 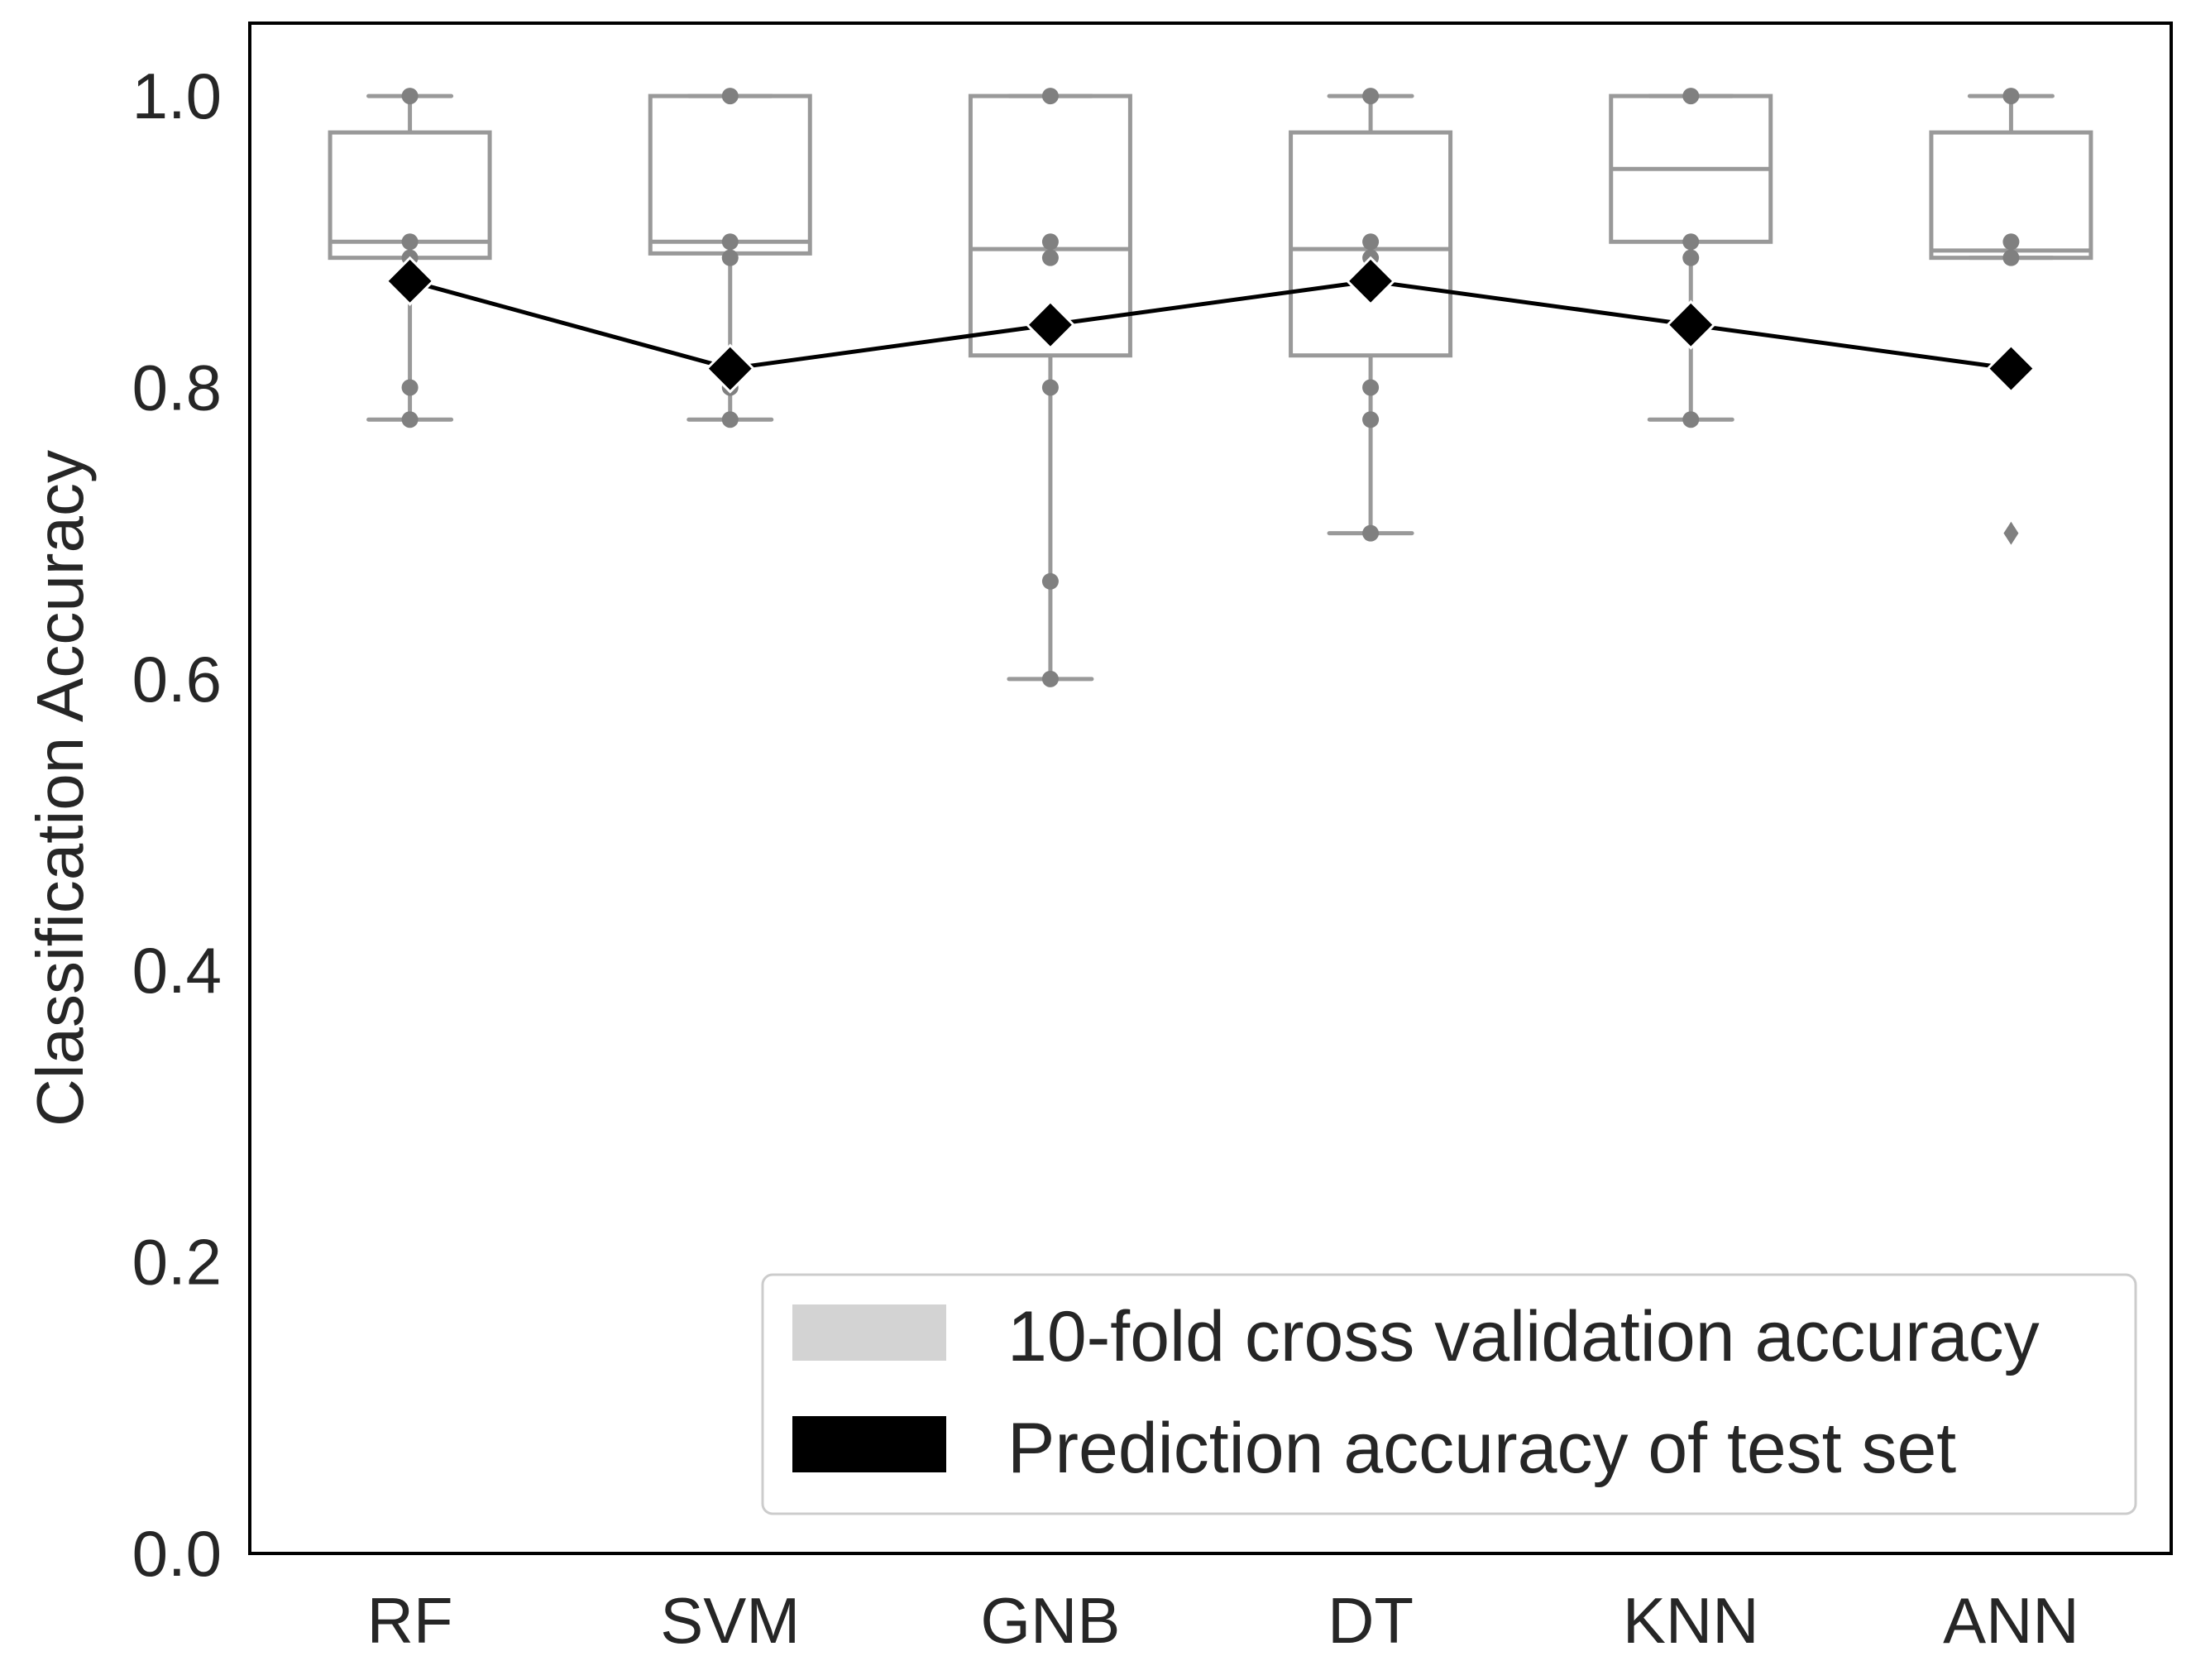 What do you see at coordinates (60, 788) in the screenshot?
I see `y-axis-label: Classification Accuracy` at bounding box center [60, 788].